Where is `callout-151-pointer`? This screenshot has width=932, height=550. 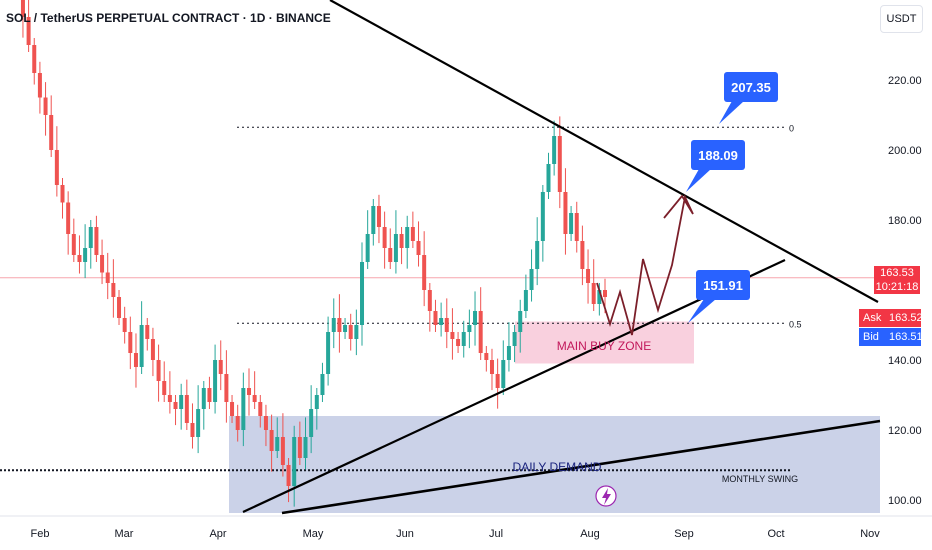 callout-151-pointer is located at coordinates (702, 311).